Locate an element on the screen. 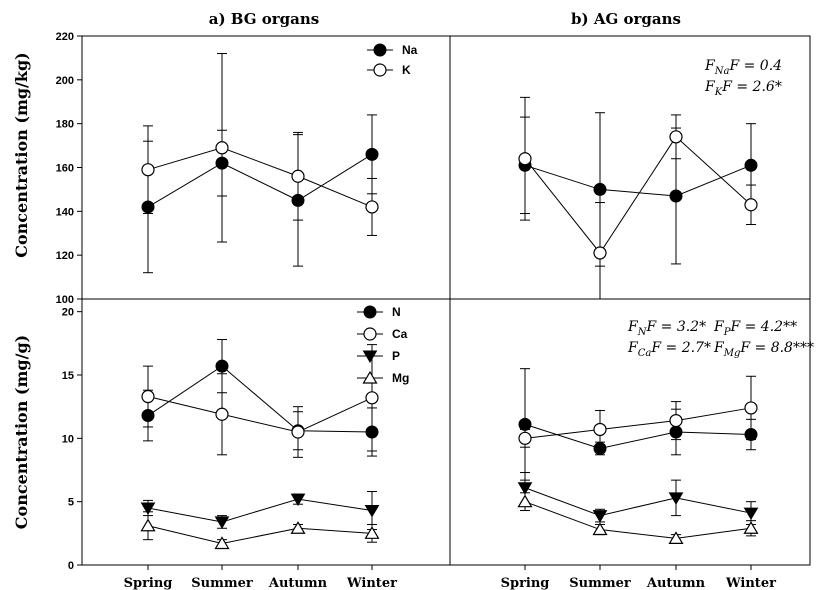 The width and height of the screenshot is (816, 590). f-k-annotation: FKF = 2.6* is located at coordinates (743, 88).